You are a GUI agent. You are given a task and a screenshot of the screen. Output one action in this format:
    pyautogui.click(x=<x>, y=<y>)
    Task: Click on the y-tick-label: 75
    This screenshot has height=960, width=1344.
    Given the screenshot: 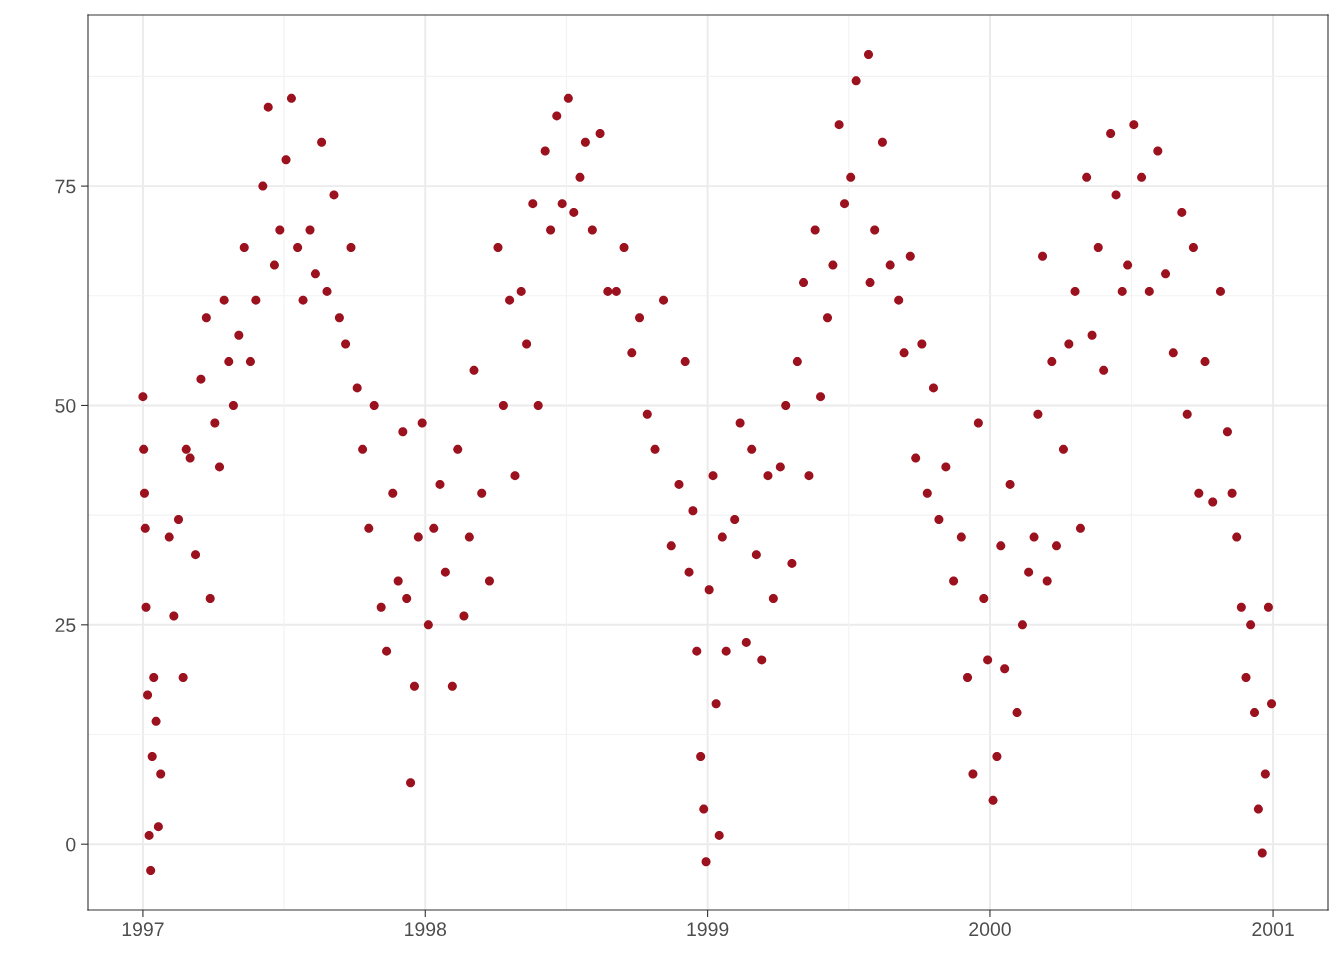 What is the action you would take?
    pyautogui.click(x=65, y=186)
    